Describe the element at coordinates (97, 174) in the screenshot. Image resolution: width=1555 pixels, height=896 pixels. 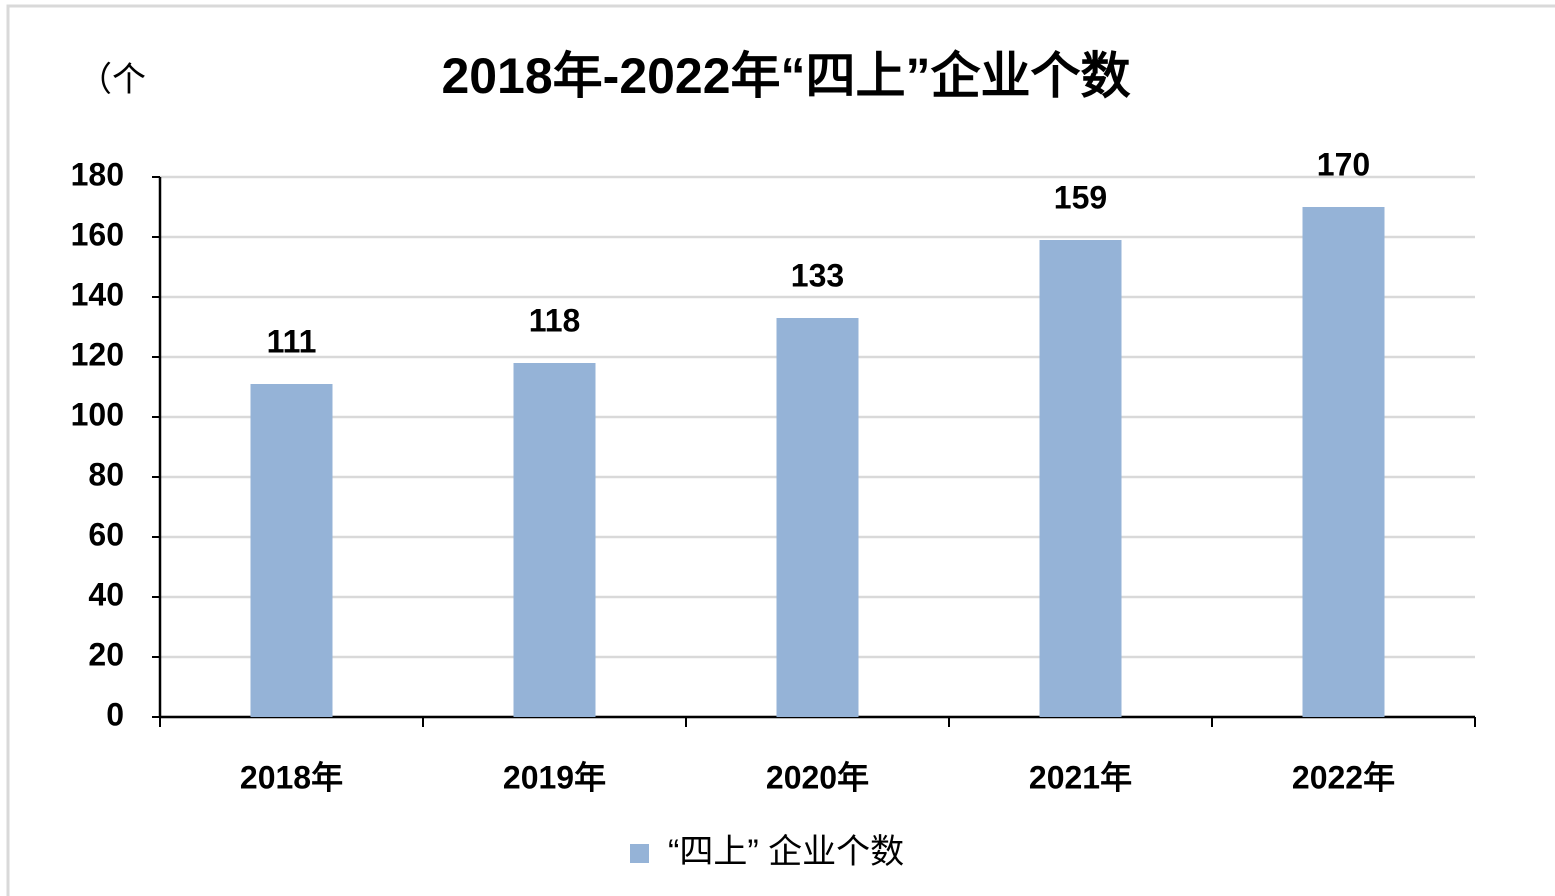
I see `y-tick-label: 180` at that location.